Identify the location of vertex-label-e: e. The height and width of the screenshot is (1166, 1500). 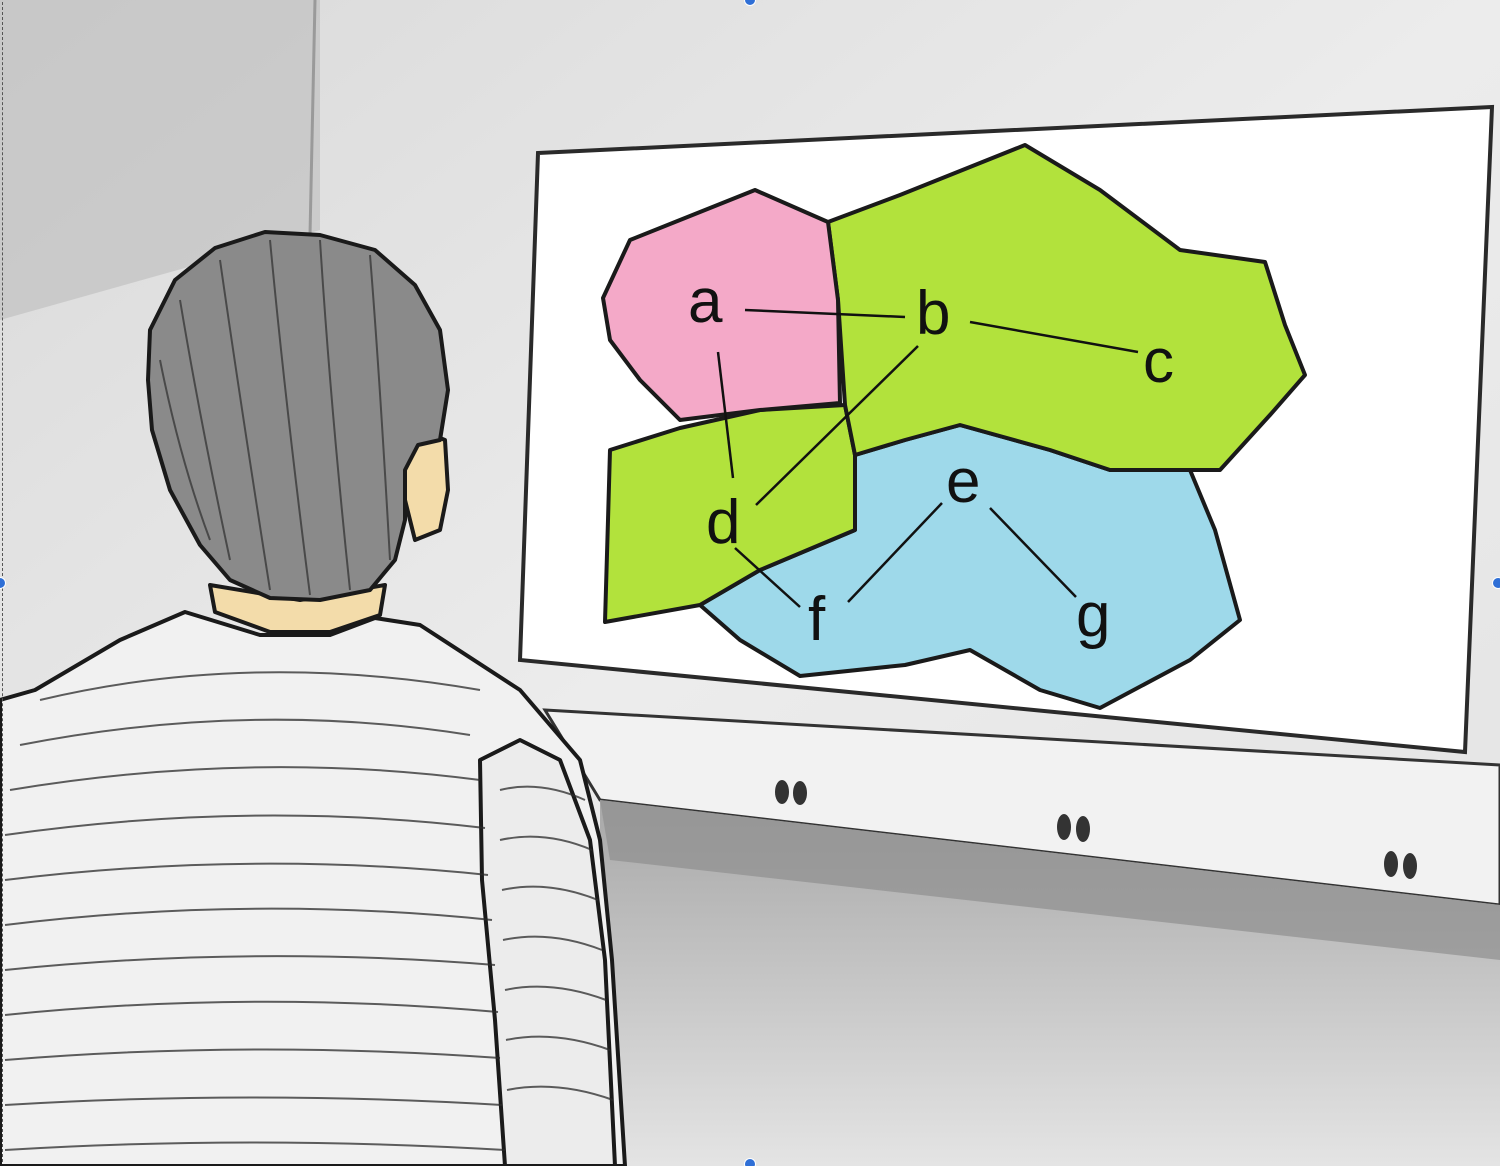
(963, 481).